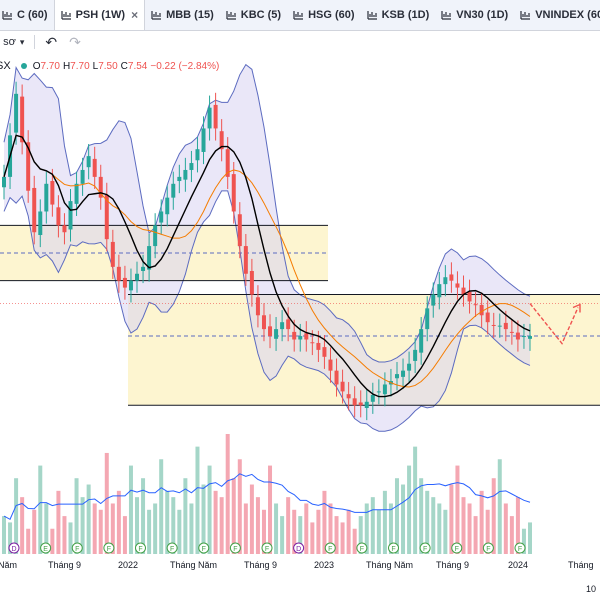 Image resolution: width=600 pixels, height=600 pixels. I want to click on tab-7: VNINDEX (60), so click(557, 15).